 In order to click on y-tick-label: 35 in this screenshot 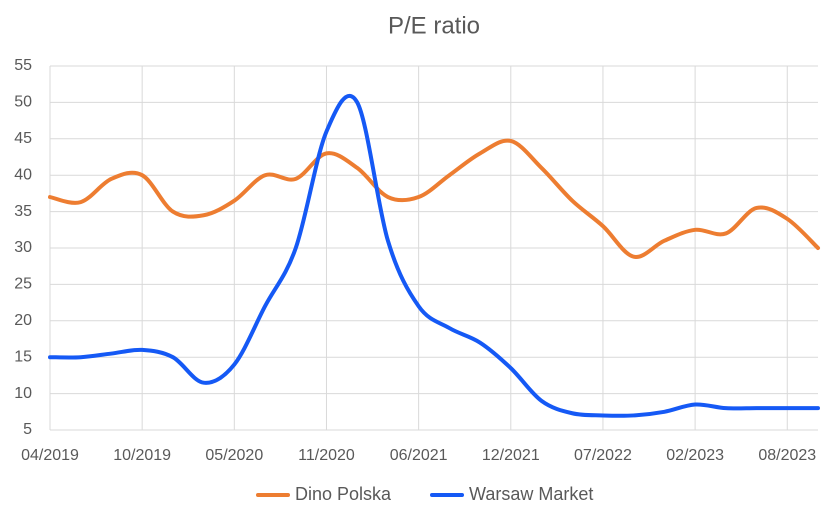, I will do `click(23, 211)`.